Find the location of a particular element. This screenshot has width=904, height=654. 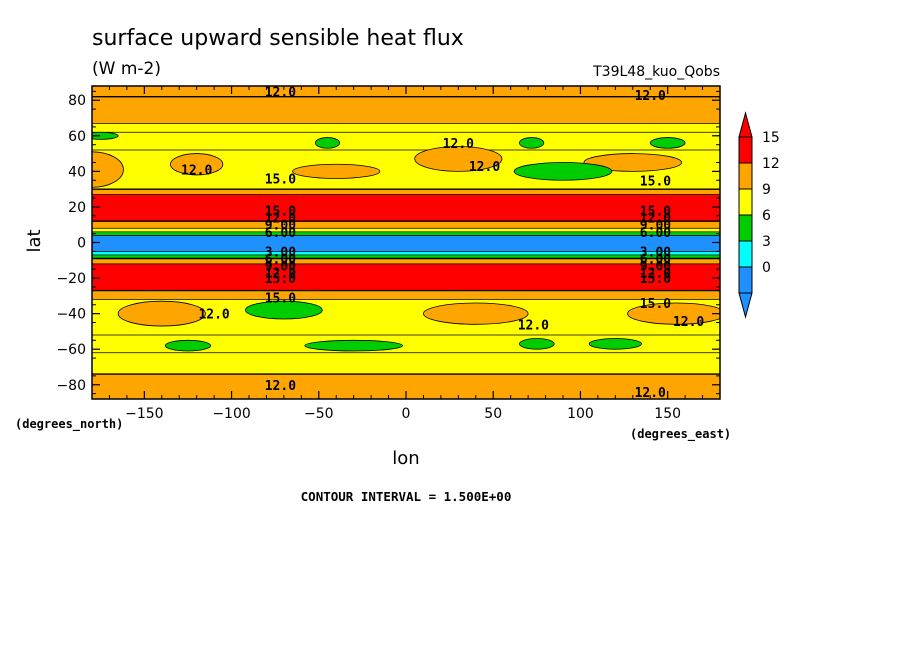

colorbar-arrow-bottom is located at coordinates (745, 305).